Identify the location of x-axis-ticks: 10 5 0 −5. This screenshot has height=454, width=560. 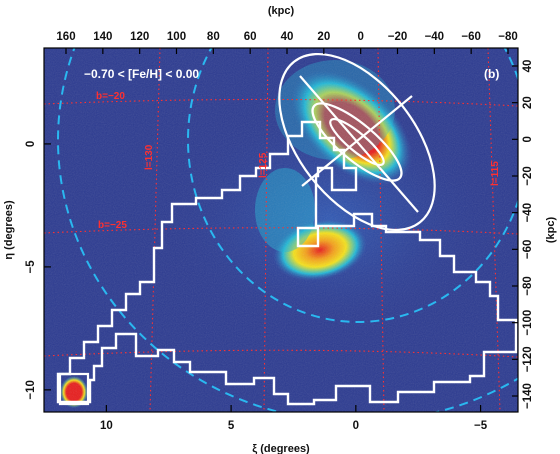
(294, 418).